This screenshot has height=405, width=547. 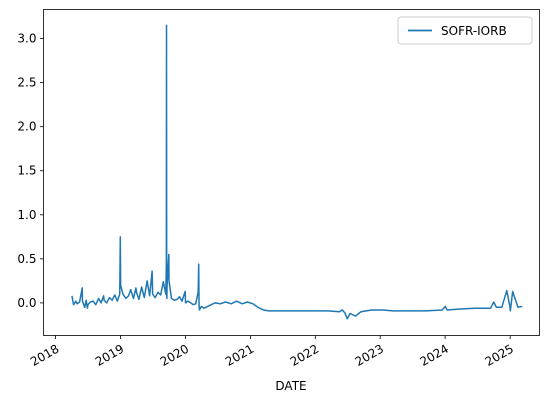 I want to click on legend-box, so click(x=465, y=30).